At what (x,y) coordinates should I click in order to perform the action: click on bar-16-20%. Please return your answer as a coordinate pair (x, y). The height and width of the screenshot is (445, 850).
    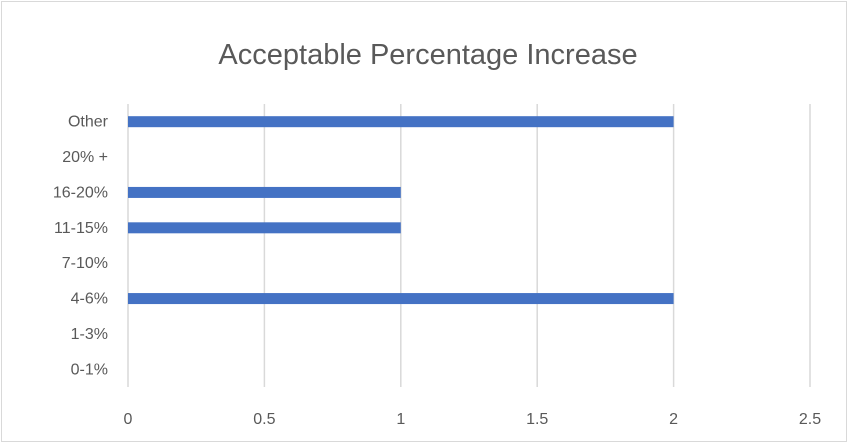
    Looking at the image, I should click on (264, 192).